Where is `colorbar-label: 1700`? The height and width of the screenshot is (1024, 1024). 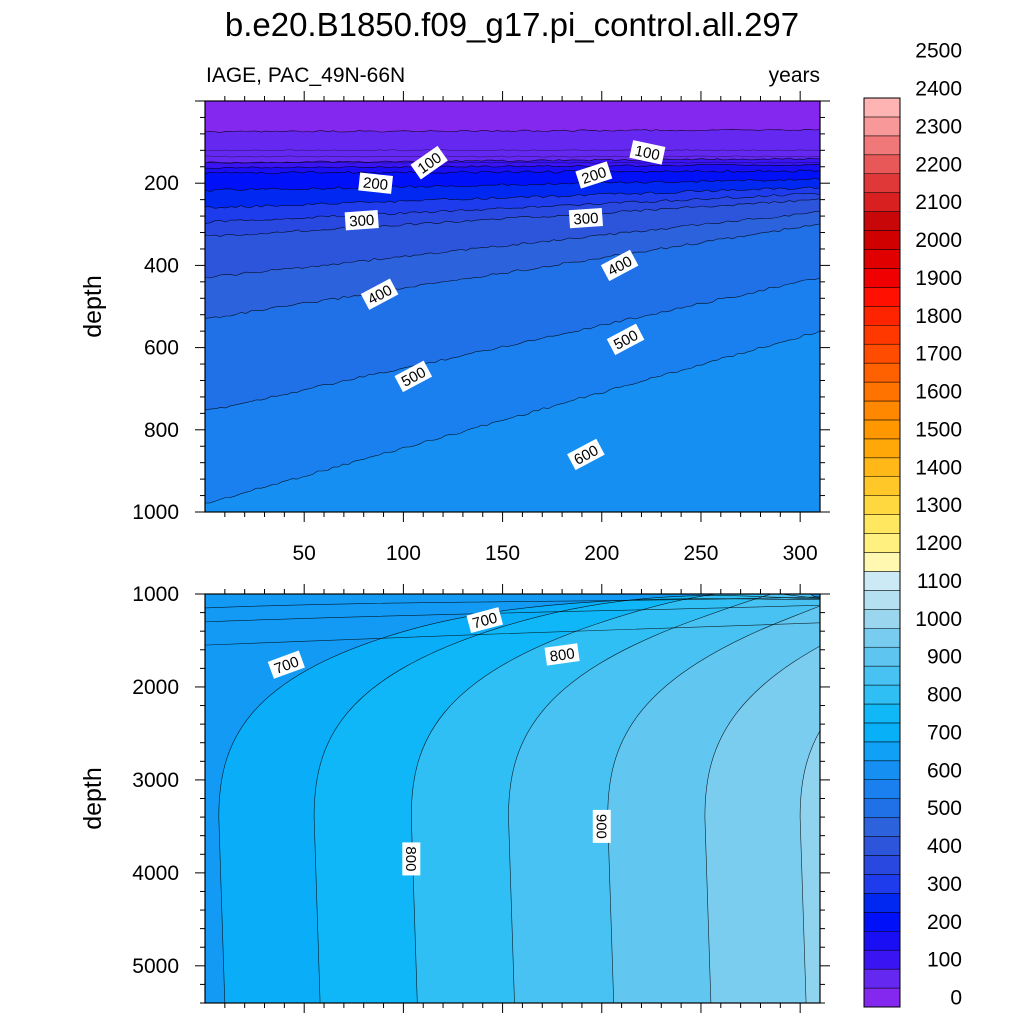 colorbar-label: 1700 is located at coordinates (938, 354).